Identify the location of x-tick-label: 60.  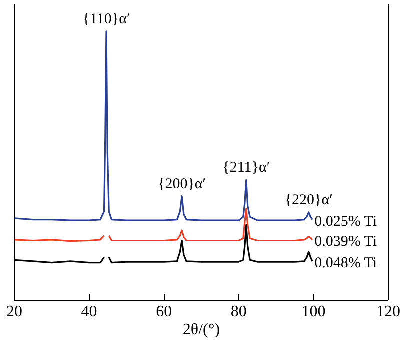
(164, 312).